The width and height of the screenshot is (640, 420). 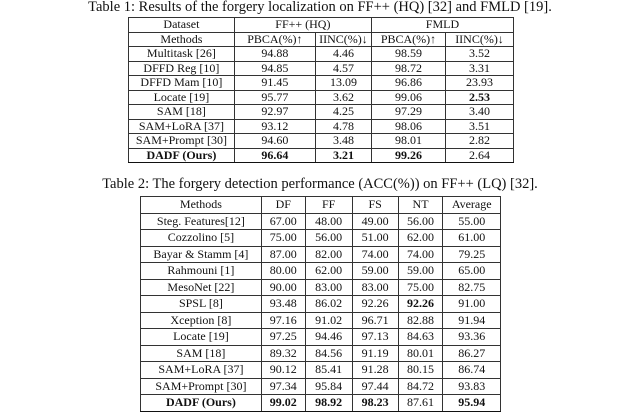 I want to click on value-cell: 80.01, so click(x=421, y=353).